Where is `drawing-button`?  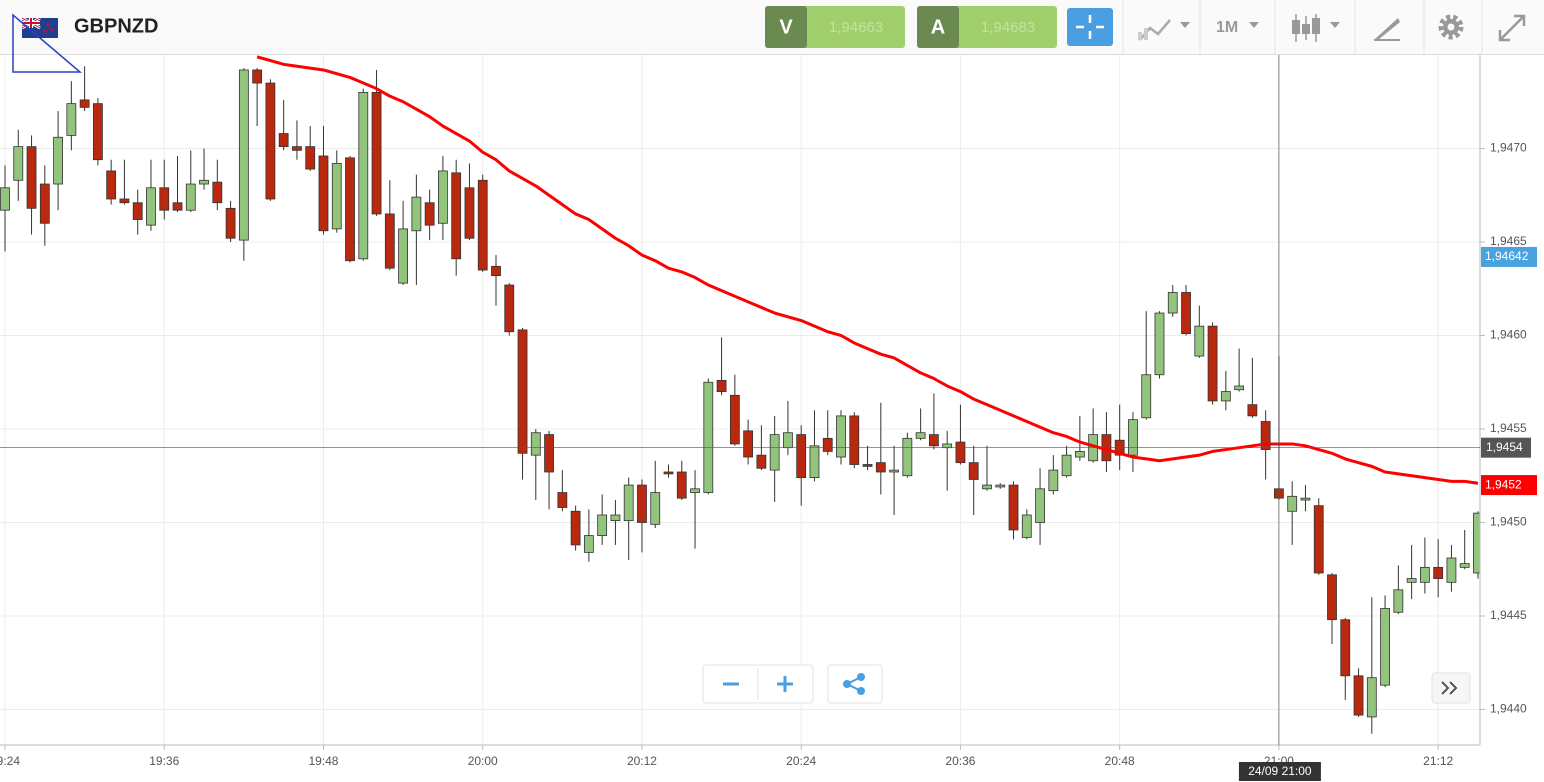 drawing-button is located at coordinates (1387, 29).